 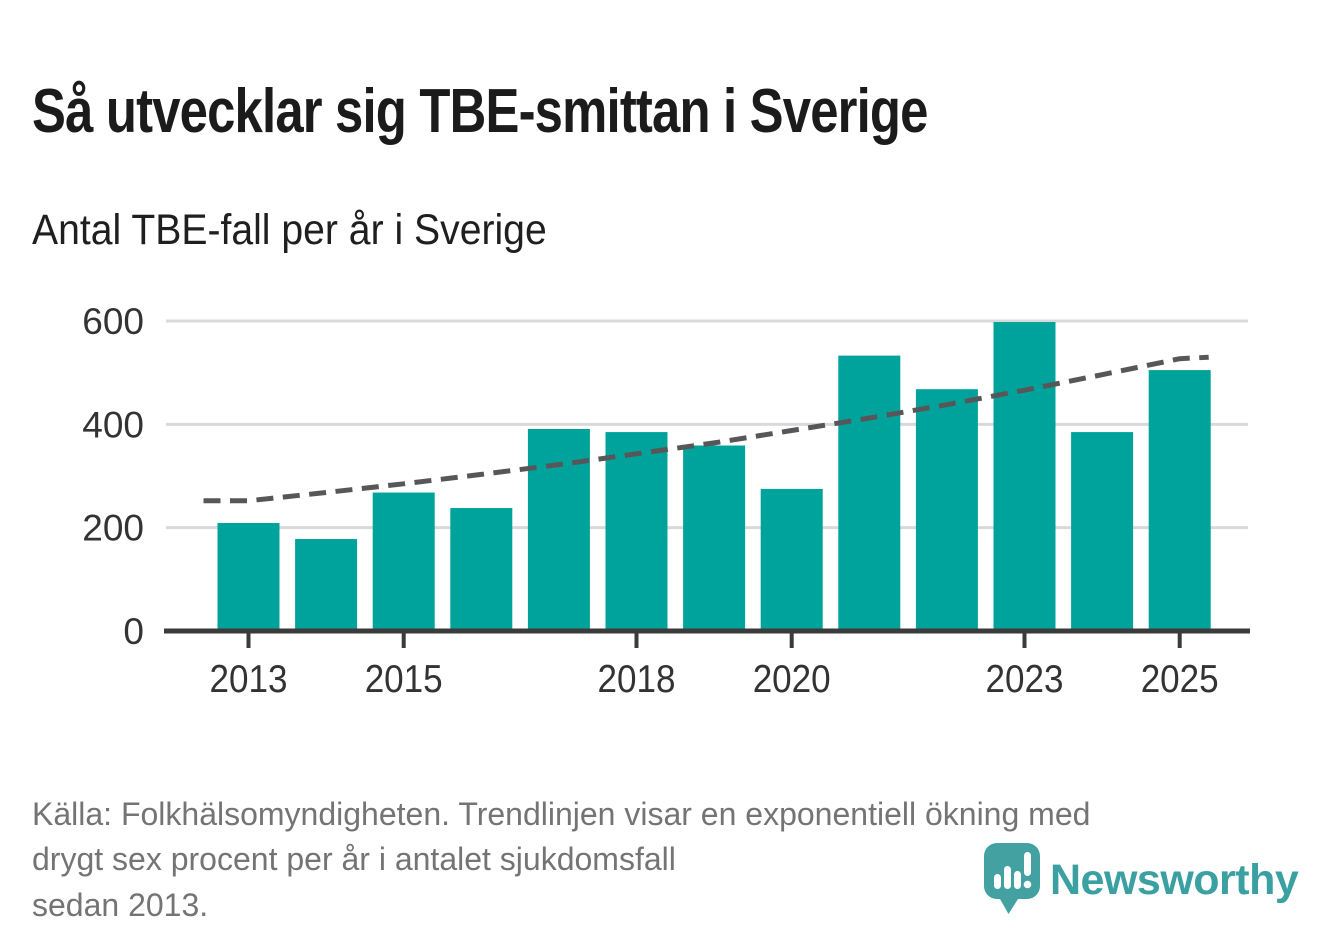 What do you see at coordinates (133, 631) in the screenshot?
I see `y-tick-label-0: 0` at bounding box center [133, 631].